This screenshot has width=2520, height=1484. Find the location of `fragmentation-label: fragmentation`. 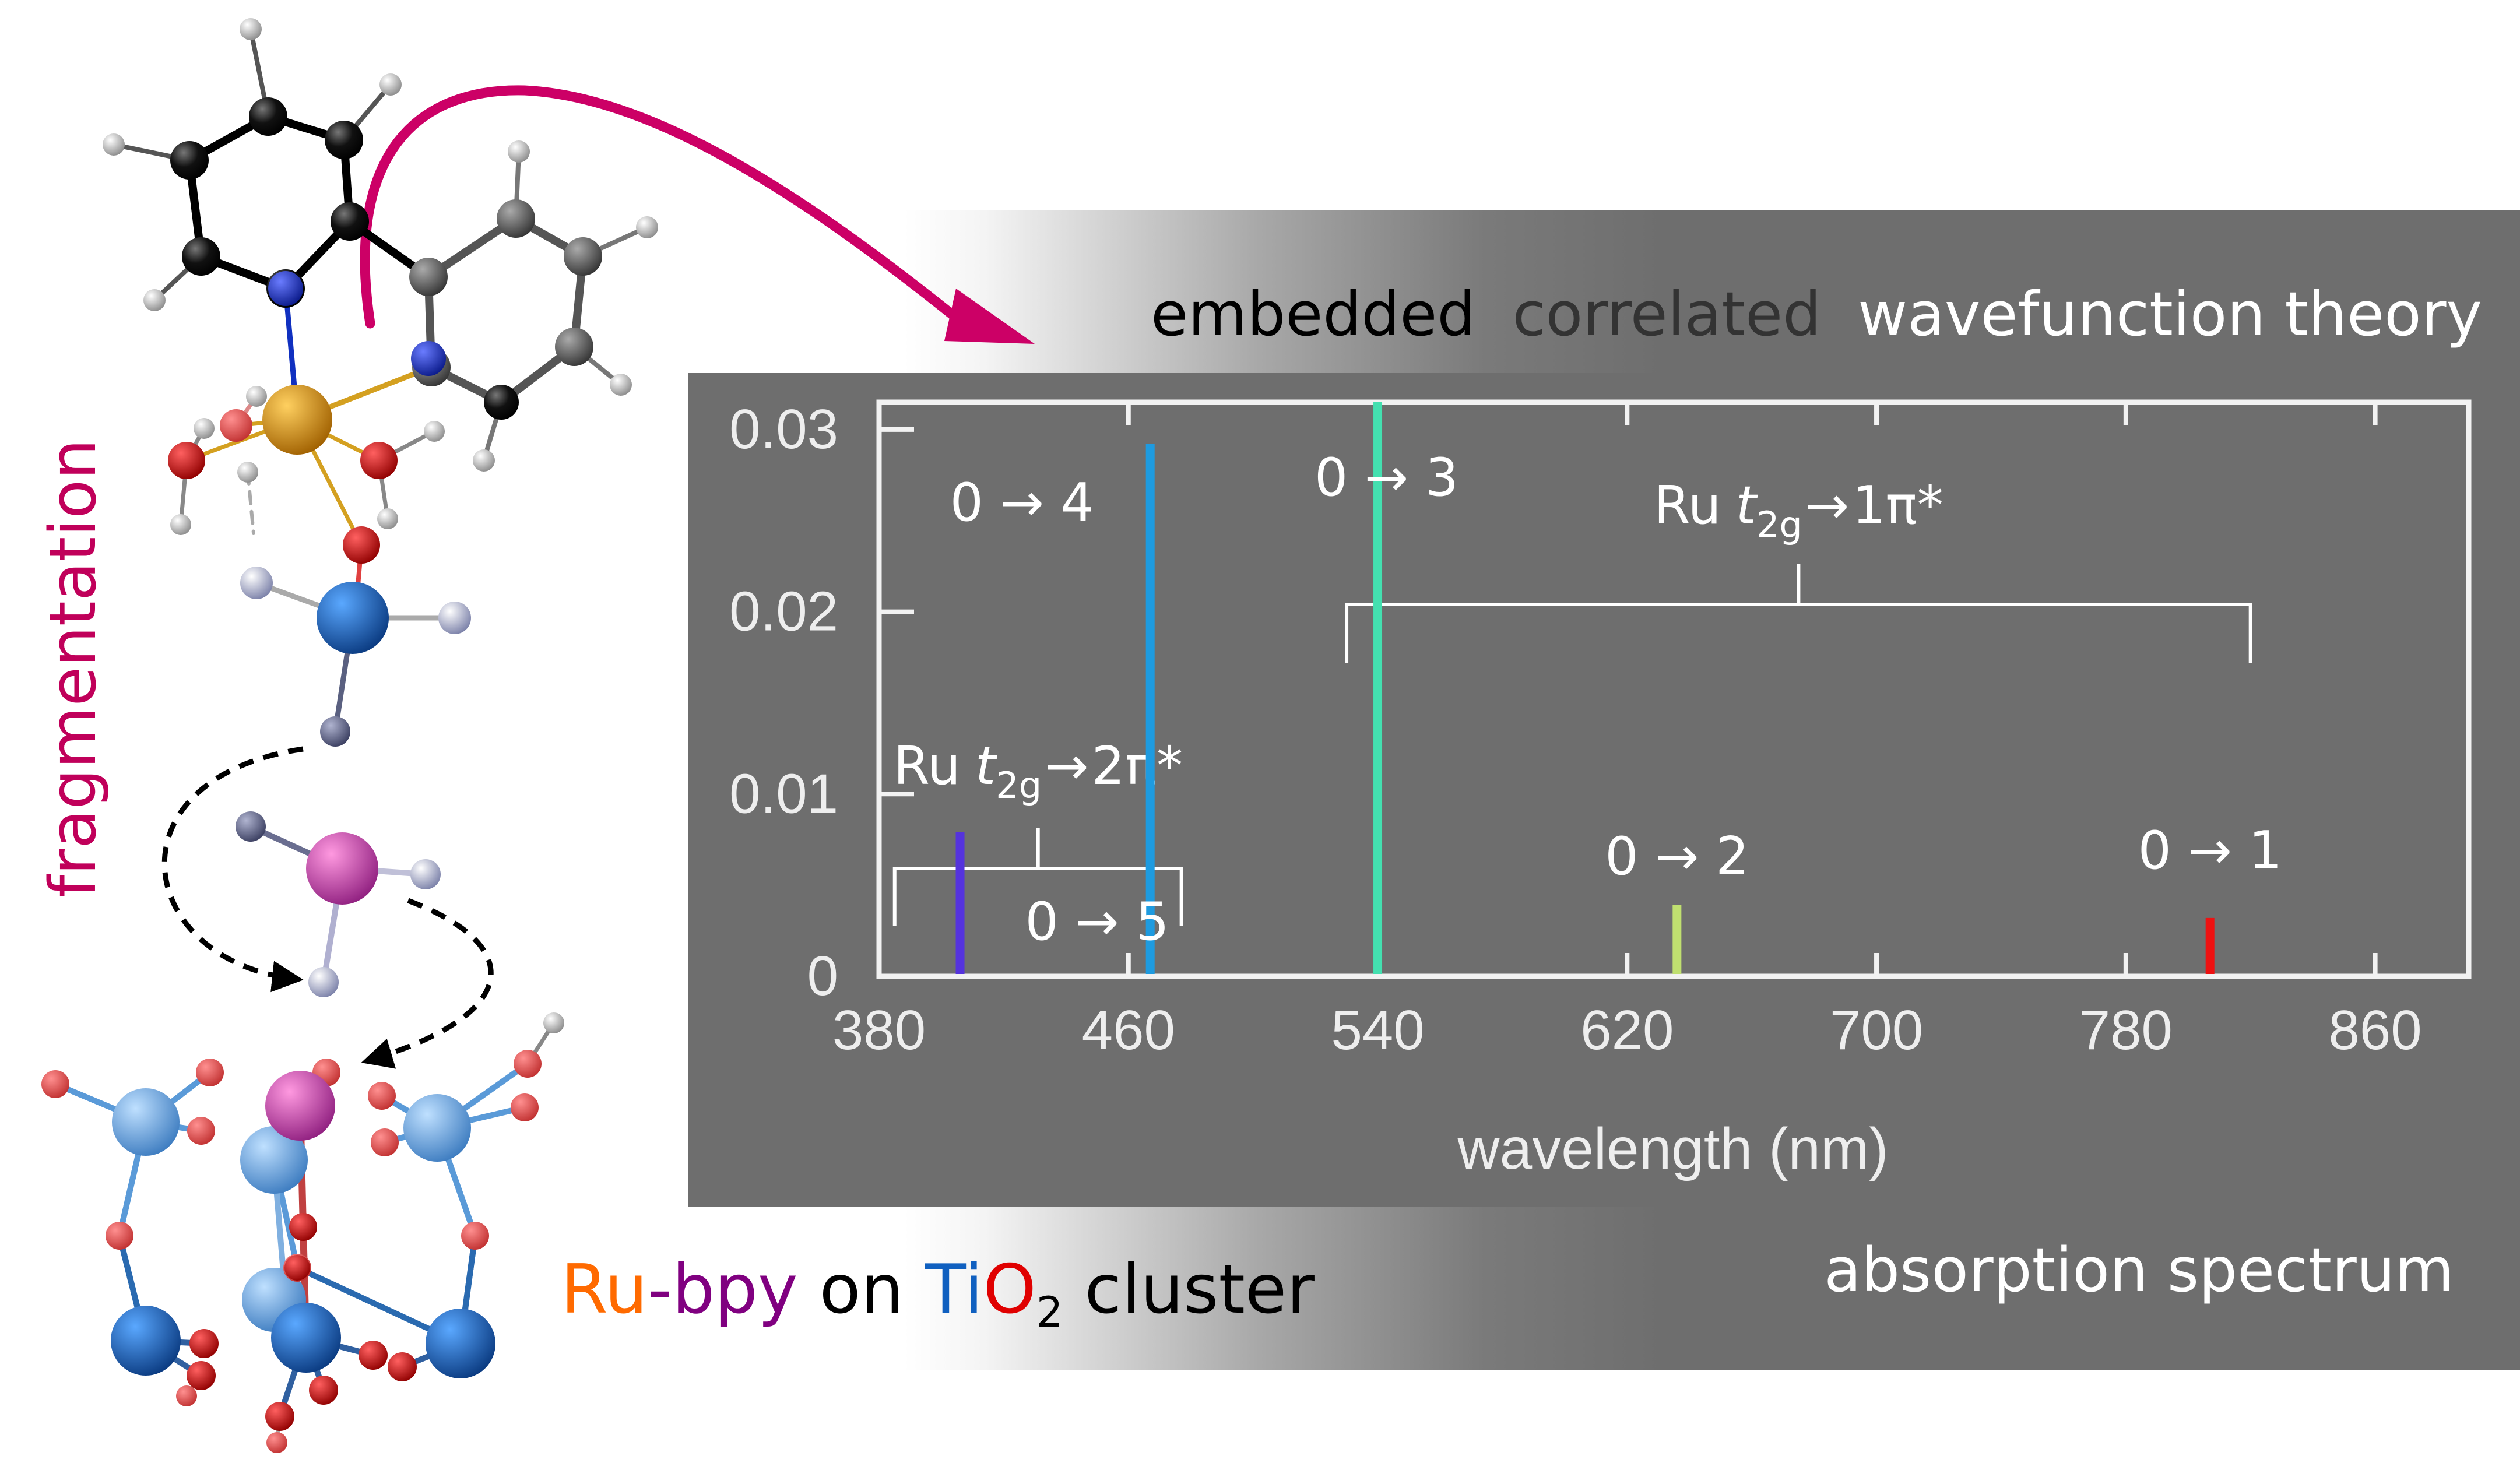

fragmentation-label: fragmentation is located at coordinates (73, 669).